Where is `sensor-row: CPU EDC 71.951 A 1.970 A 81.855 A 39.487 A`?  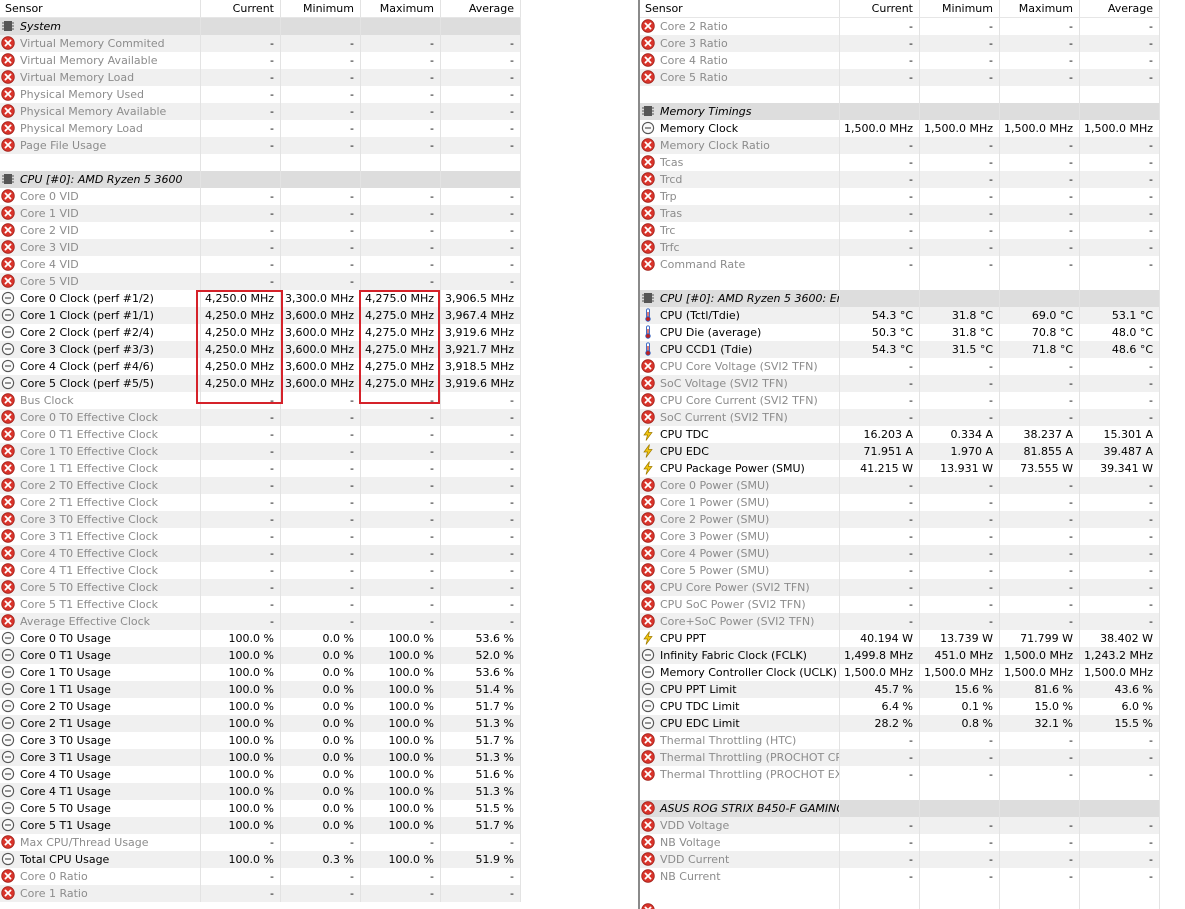
sensor-row: CPU EDC 71.951 A 1.970 A 81.855 A 39.487 A is located at coordinates (900, 451).